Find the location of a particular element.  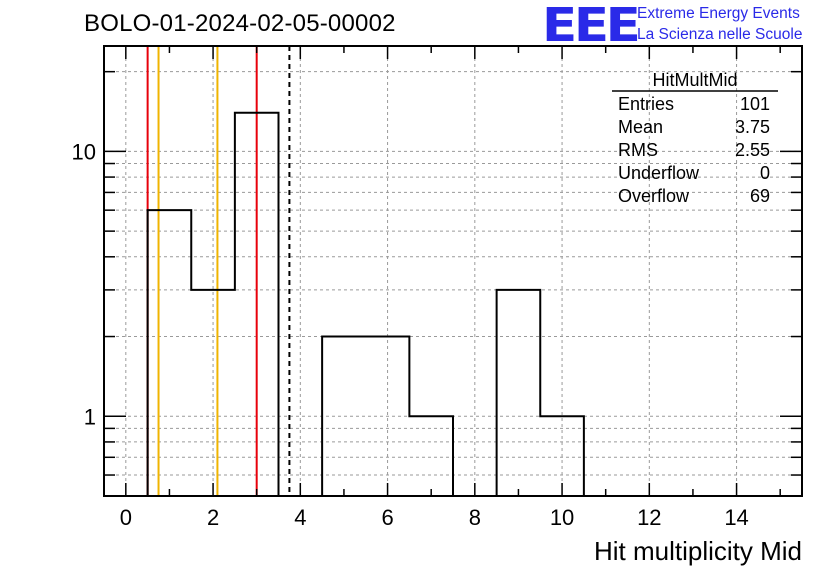

stats-label: RMS is located at coordinates (638, 150).